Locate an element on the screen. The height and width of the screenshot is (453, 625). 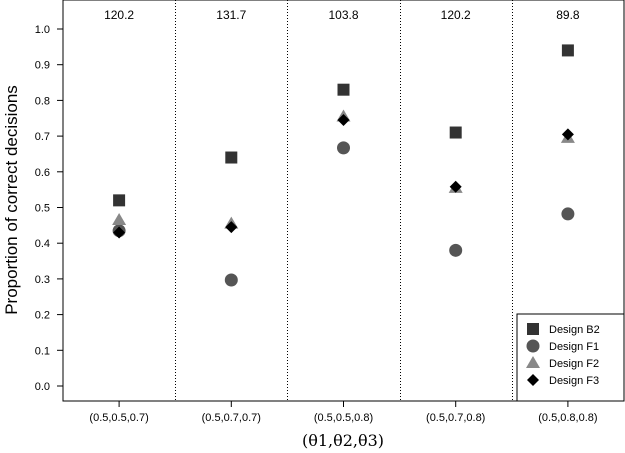
y-tick-label: 0.3 is located at coordinates (42, 280).